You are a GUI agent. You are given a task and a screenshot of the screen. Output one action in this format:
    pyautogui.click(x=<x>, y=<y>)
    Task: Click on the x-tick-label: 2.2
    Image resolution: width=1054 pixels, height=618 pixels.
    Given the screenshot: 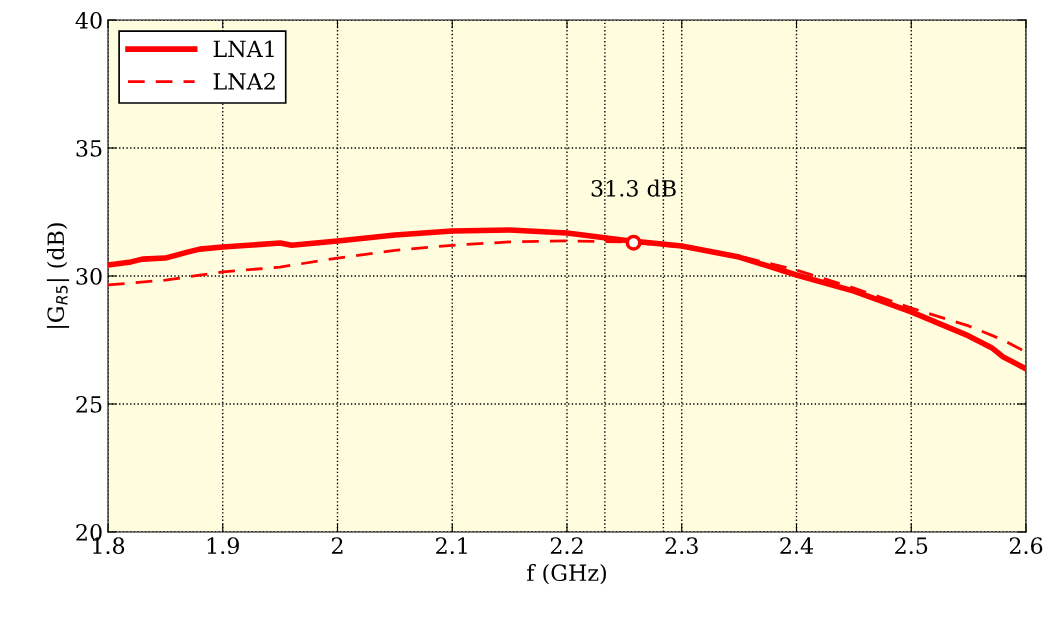 What is the action you would take?
    pyautogui.click(x=566, y=546)
    